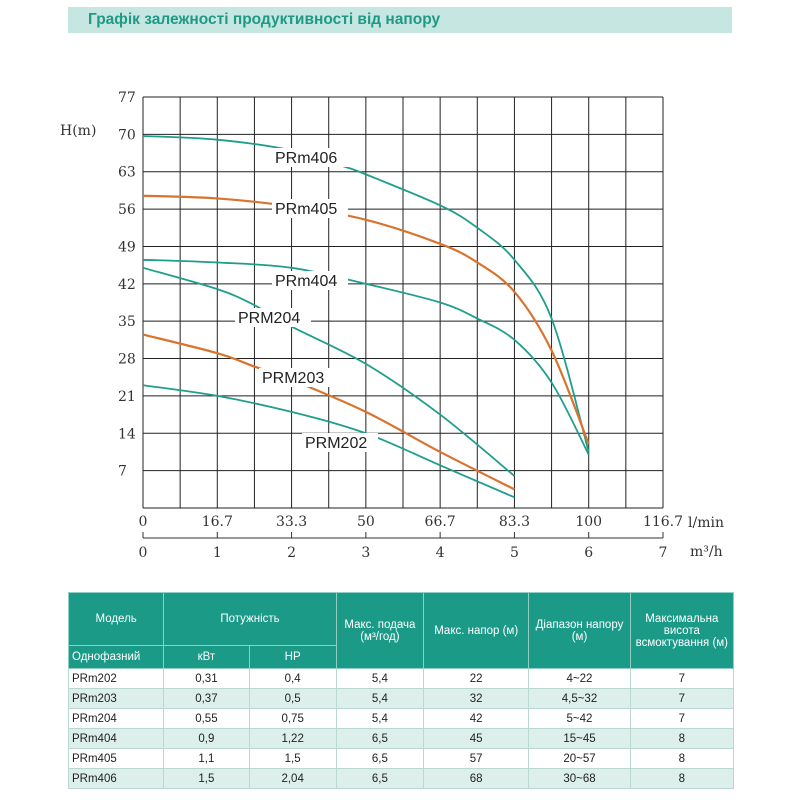 This screenshot has height=800, width=800. I want to click on x-axis-label-lmin: l/min, so click(706, 523).